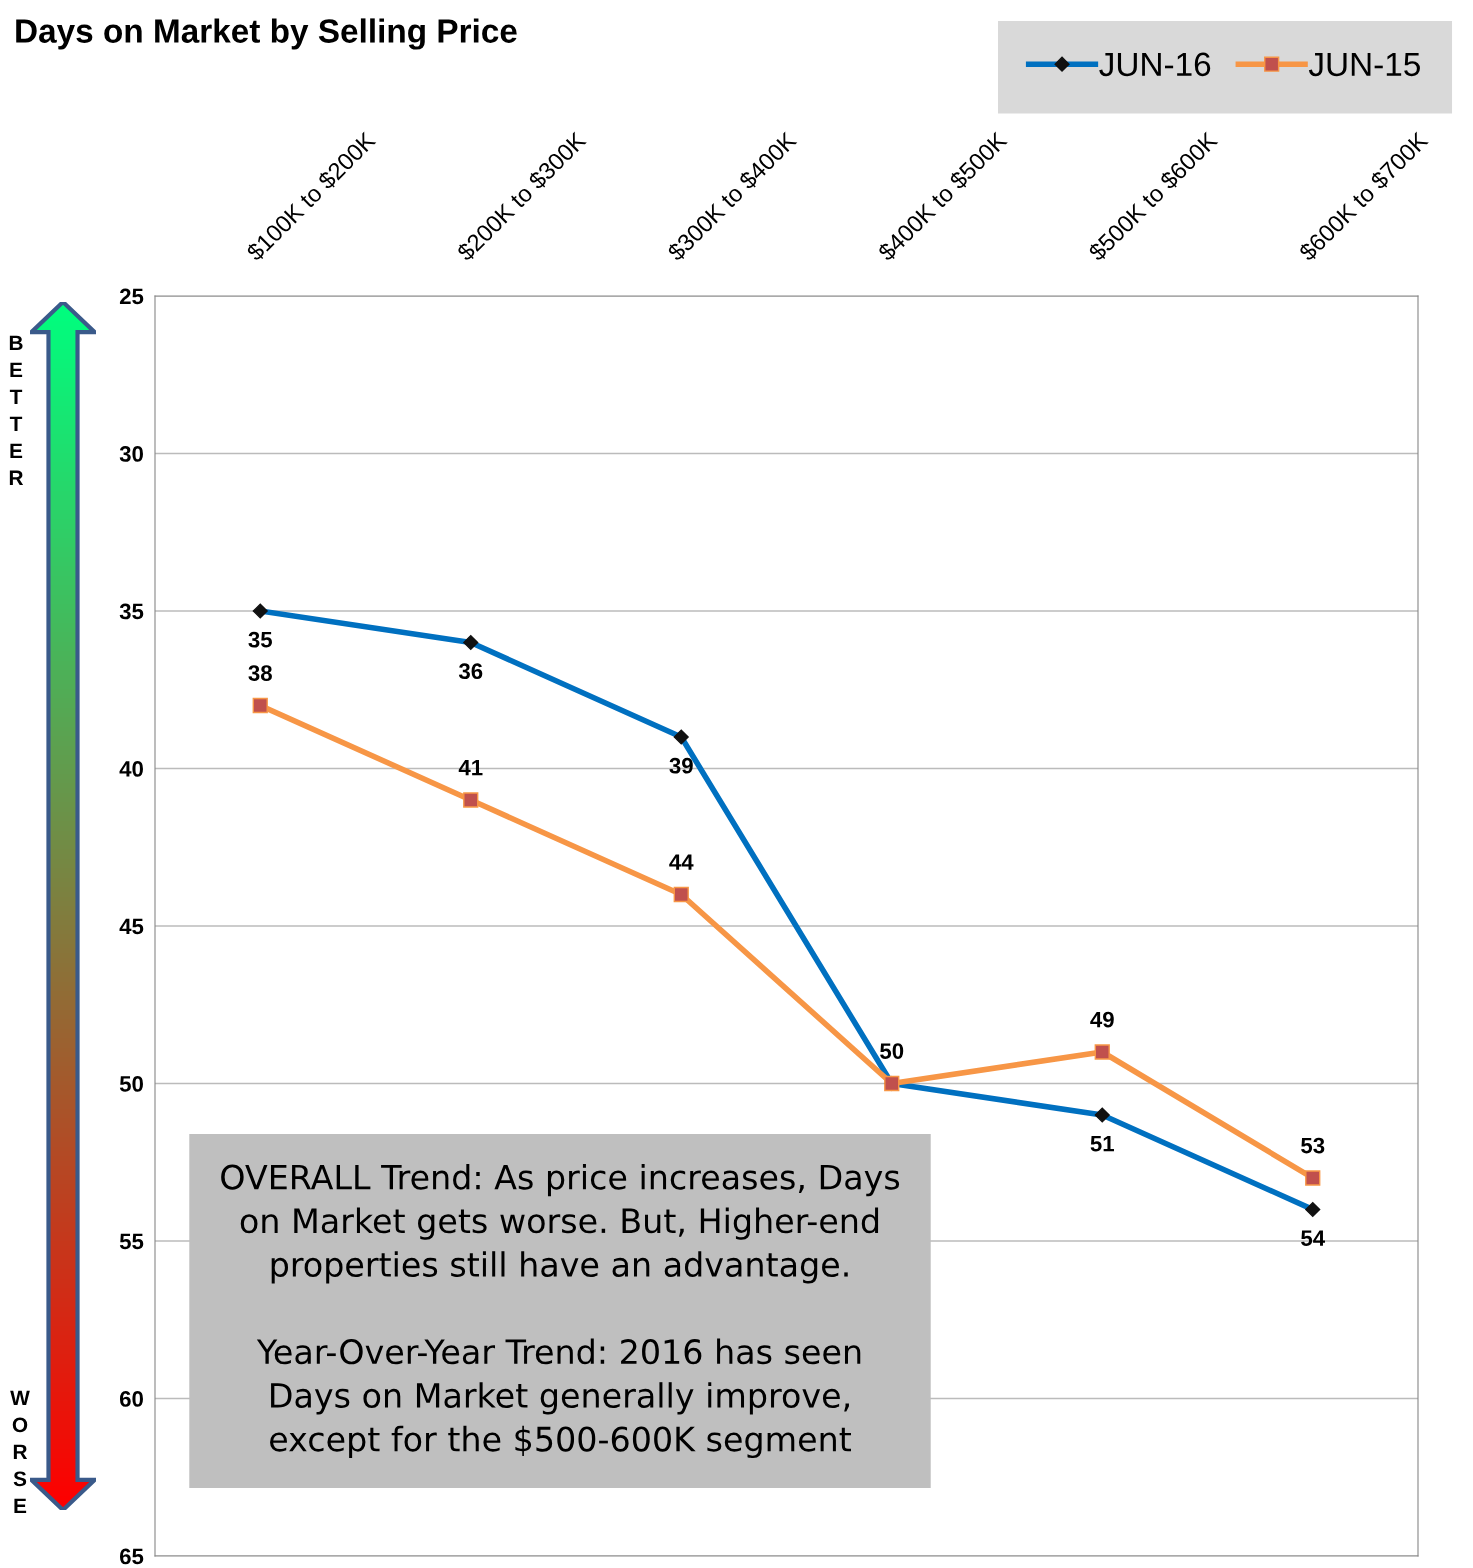 Image resolution: width=1473 pixels, height=1568 pixels. What do you see at coordinates (681, 862) in the screenshot?
I see `data-label: 44` at bounding box center [681, 862].